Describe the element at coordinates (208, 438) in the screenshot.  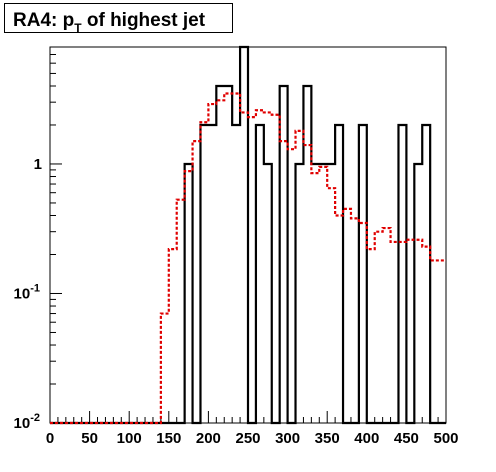
I see `x-tick-label: 200` at that location.